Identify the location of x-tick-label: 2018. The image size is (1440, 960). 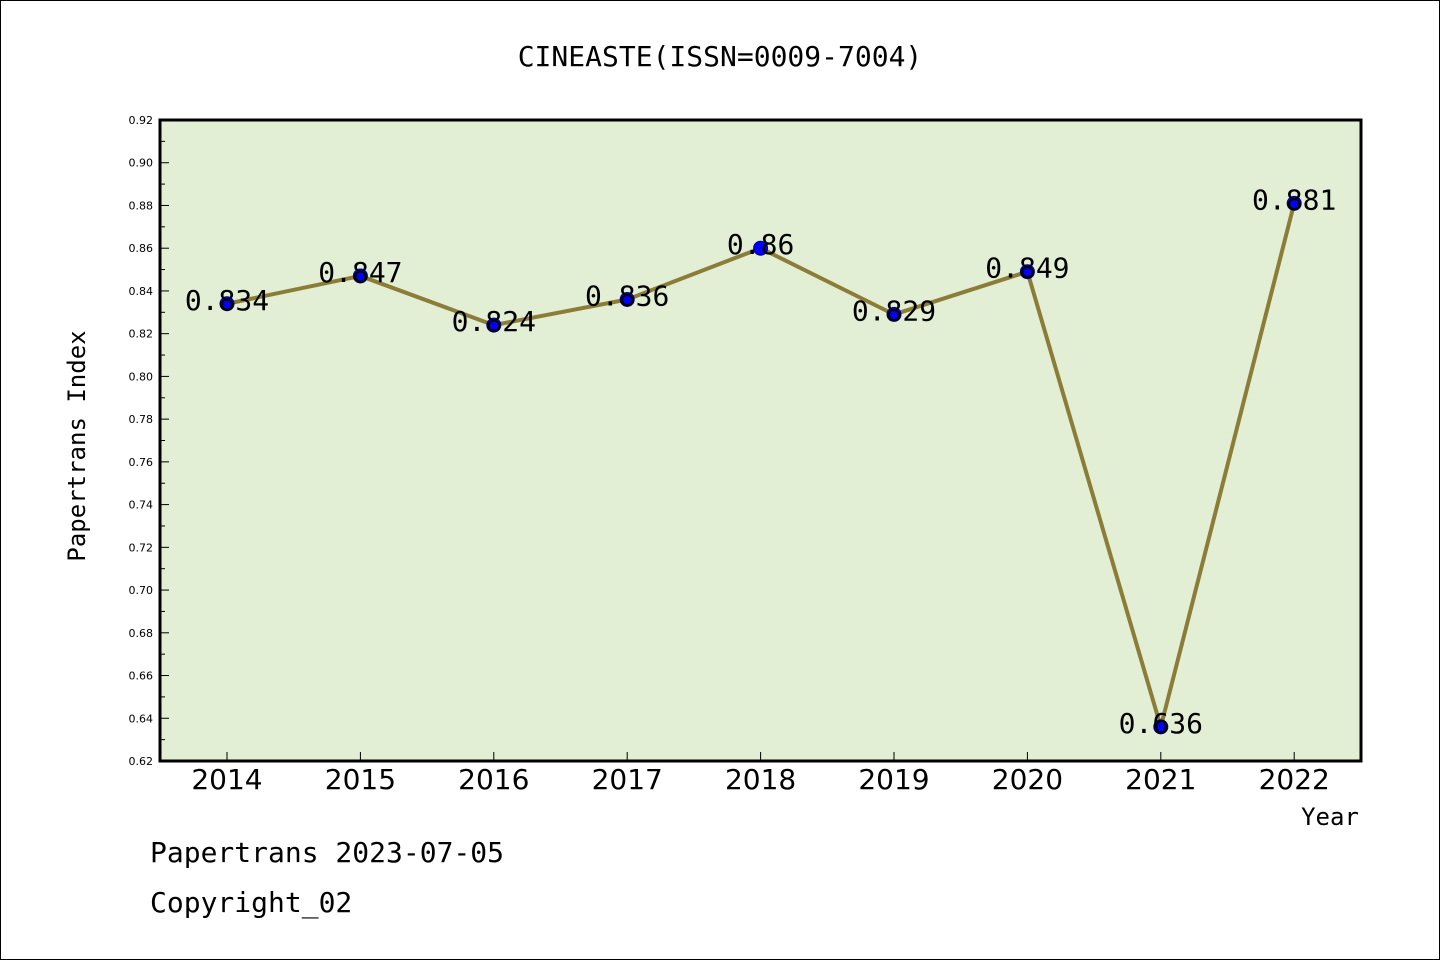
(760, 779).